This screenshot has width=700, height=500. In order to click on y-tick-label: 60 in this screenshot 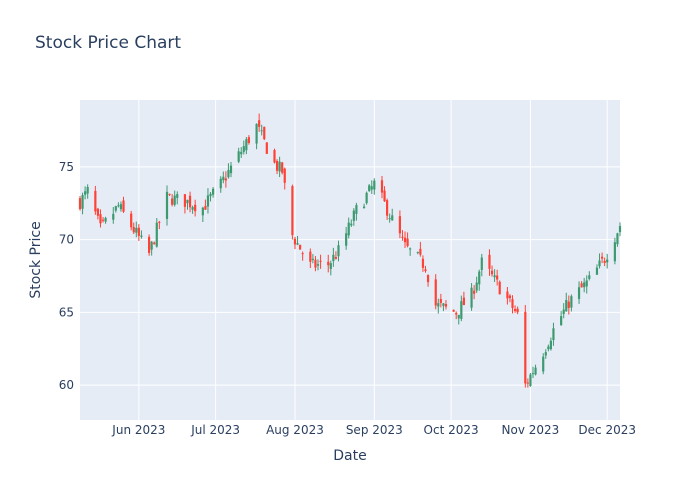, I will do `click(66, 385)`.